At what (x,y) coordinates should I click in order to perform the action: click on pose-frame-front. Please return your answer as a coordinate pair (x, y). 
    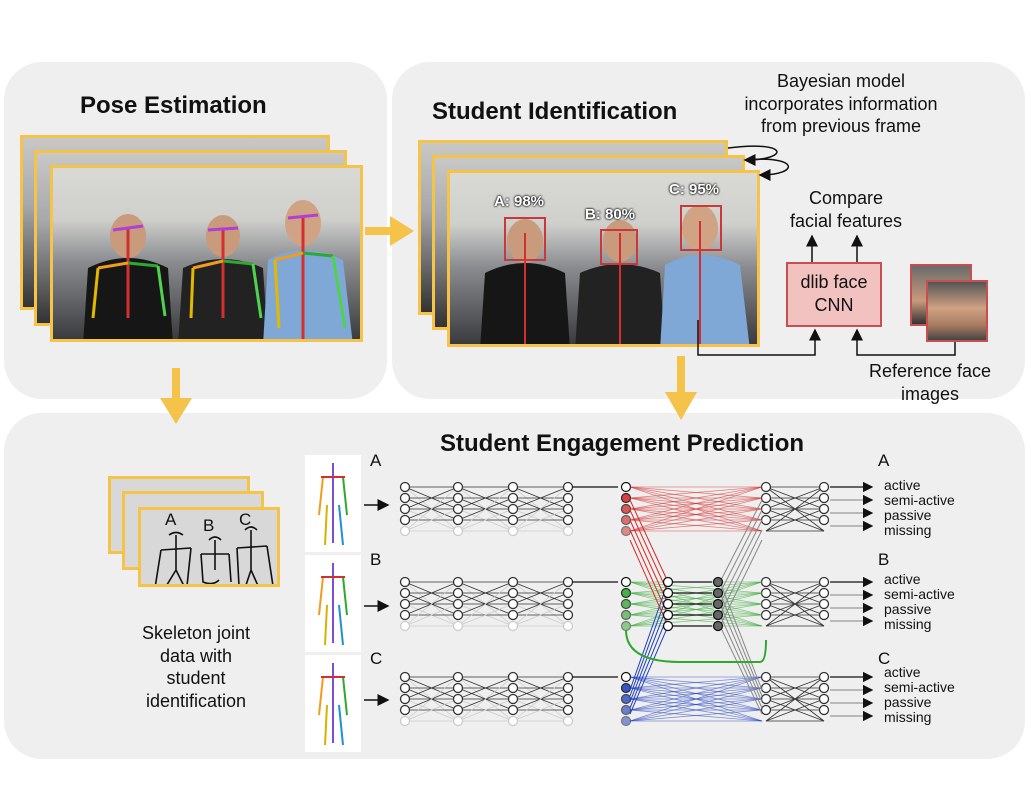
    Looking at the image, I should click on (206, 253).